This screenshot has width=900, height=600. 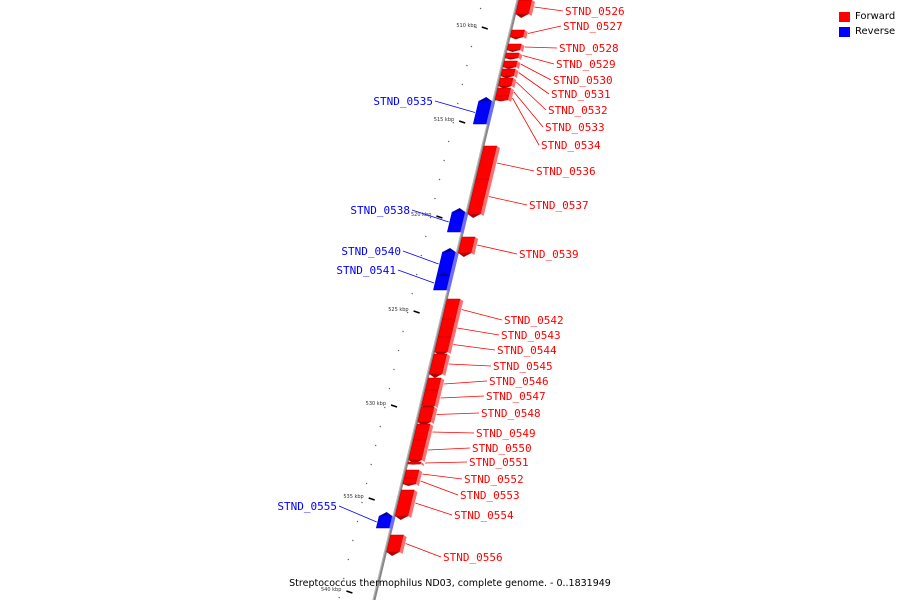 I want to click on gene-label: STND_0542, so click(x=534, y=320).